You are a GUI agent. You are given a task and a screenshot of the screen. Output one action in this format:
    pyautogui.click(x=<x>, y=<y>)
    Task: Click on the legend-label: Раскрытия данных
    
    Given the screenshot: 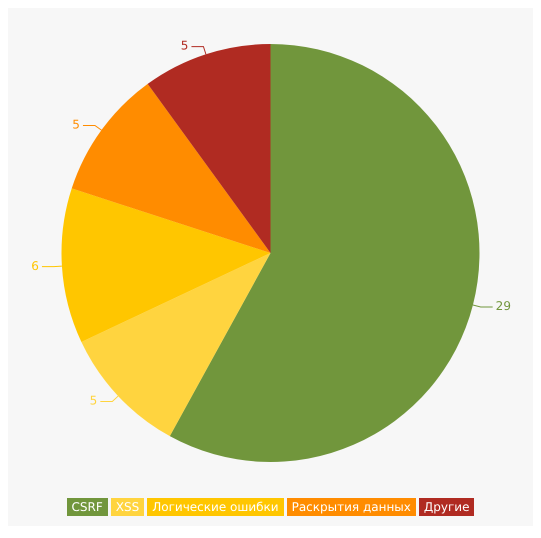 What is the action you would take?
    pyautogui.click(x=354, y=507)
    